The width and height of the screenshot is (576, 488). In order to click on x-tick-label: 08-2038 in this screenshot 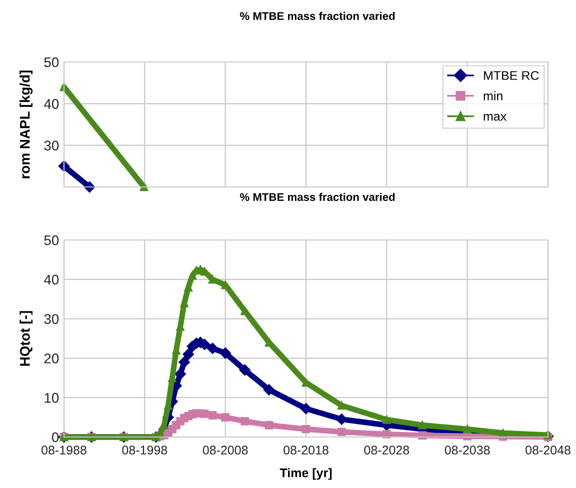, I will do `click(467, 450)`.